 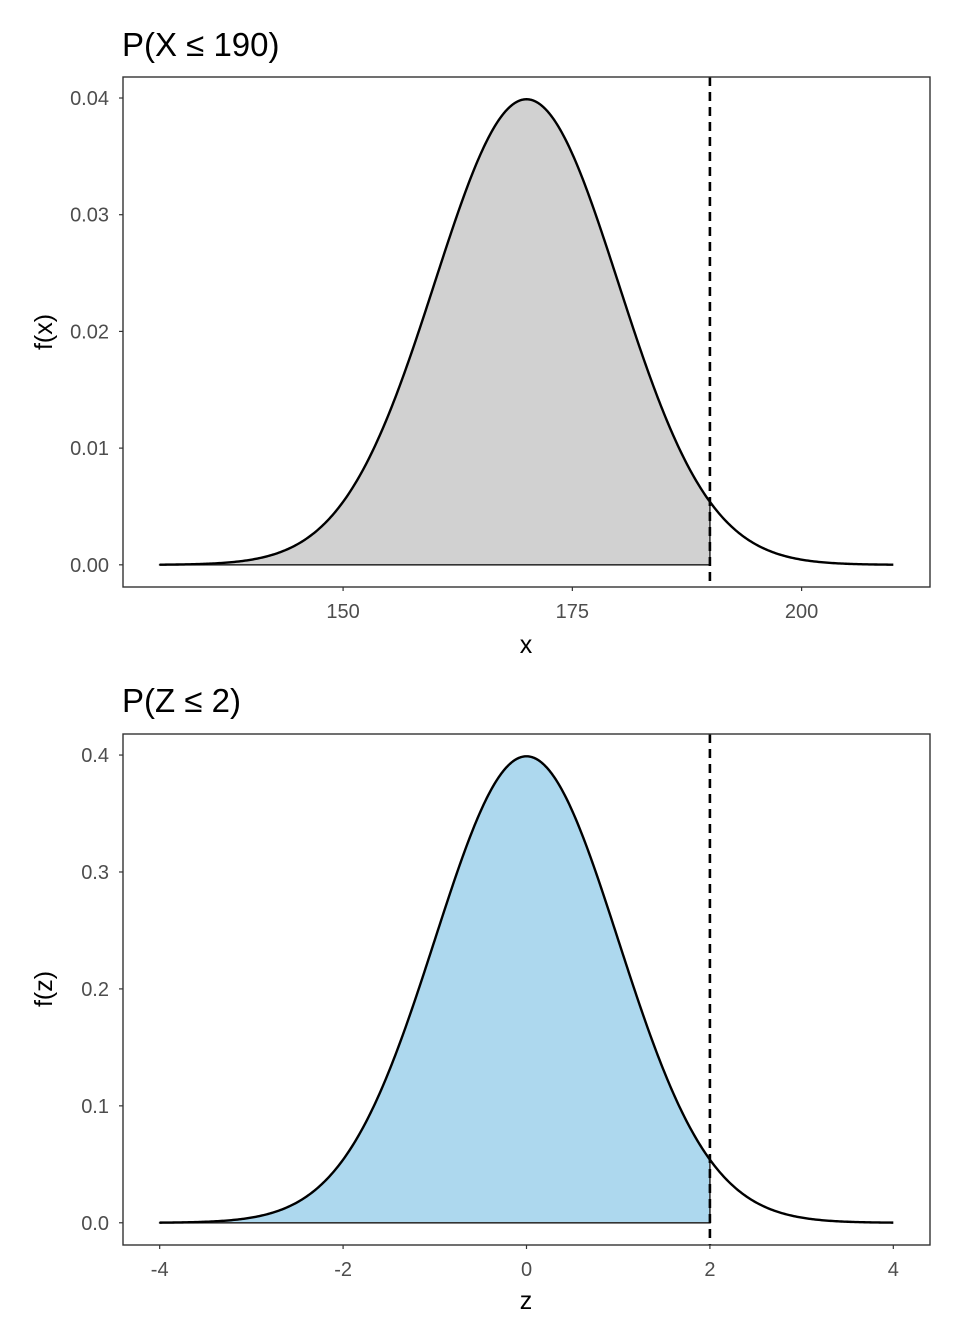 What do you see at coordinates (526, 1270) in the screenshot?
I see `x-tick-label-z: 0` at bounding box center [526, 1270].